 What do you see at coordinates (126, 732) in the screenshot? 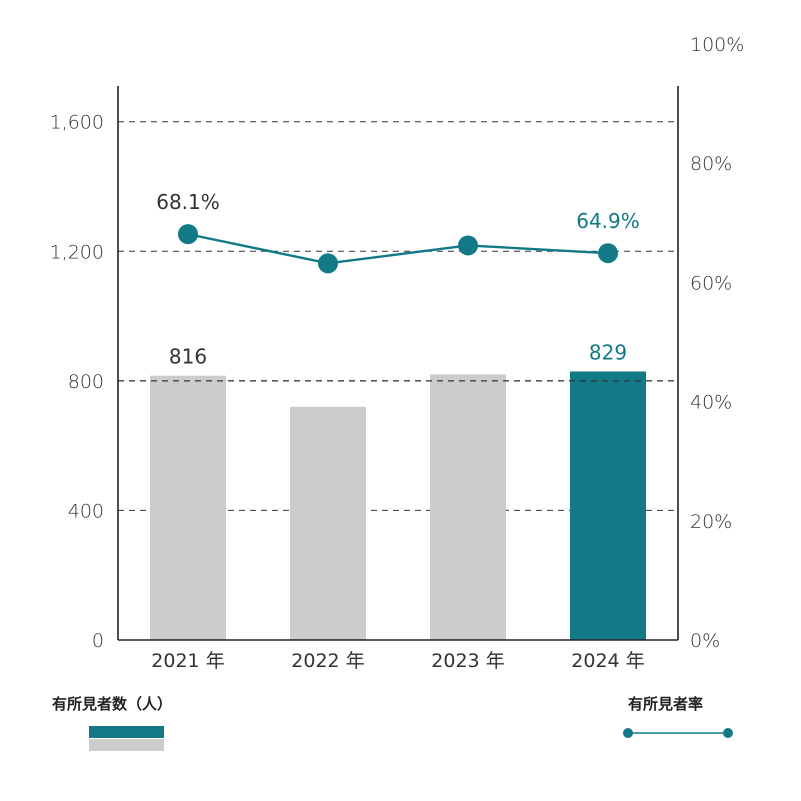
I see `legend-bar-swatch-highlight` at bounding box center [126, 732].